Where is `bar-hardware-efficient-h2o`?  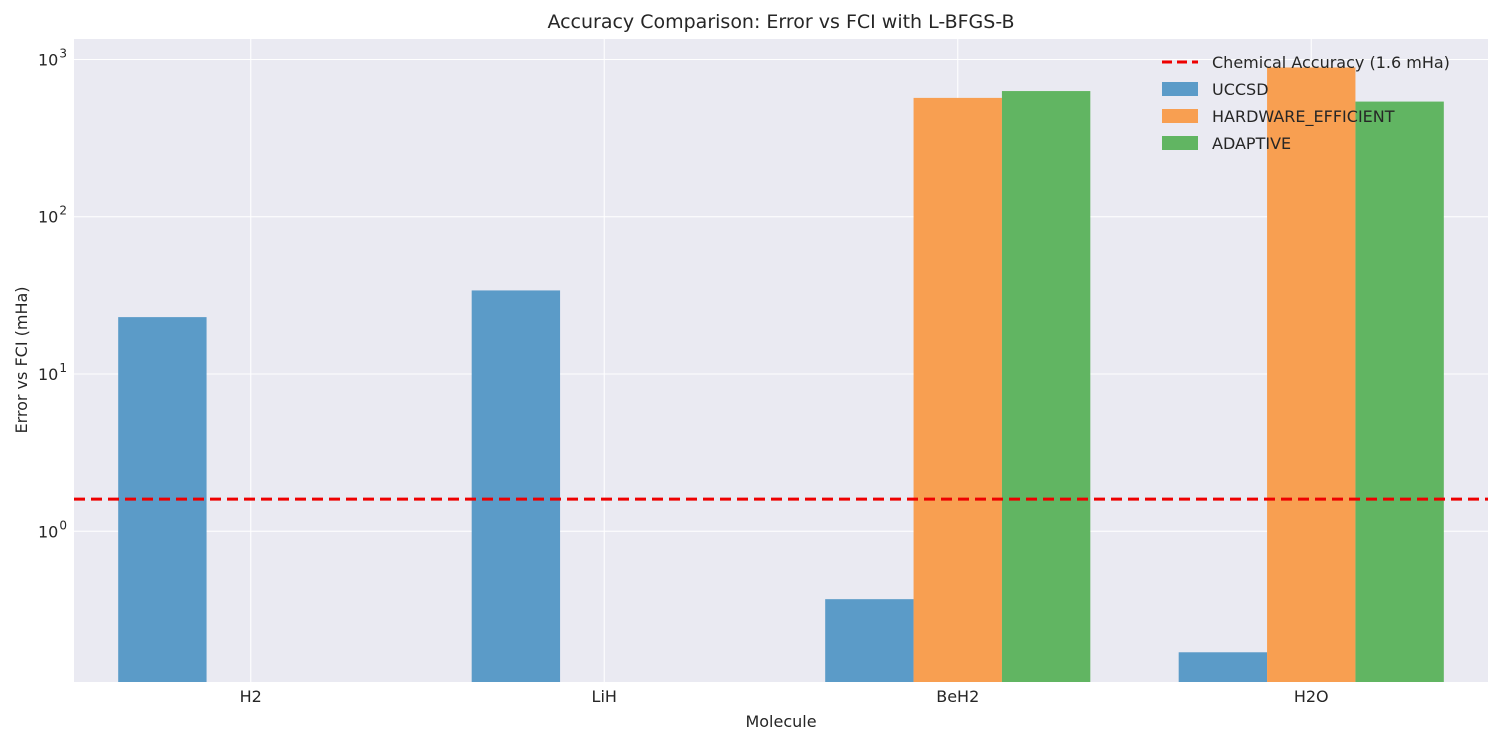
bar-hardware-efficient-h2o is located at coordinates (1311, 374).